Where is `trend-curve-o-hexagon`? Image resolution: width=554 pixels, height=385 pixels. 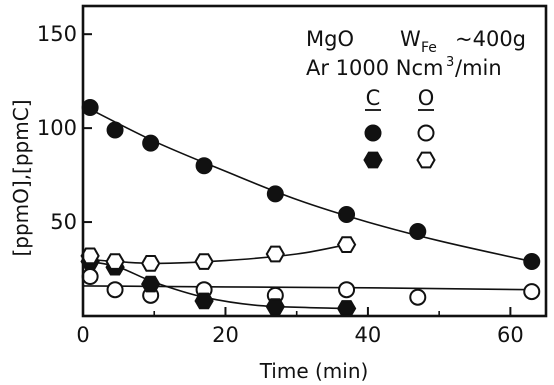
trend-curve-o-hexagon is located at coordinates (218, 254).